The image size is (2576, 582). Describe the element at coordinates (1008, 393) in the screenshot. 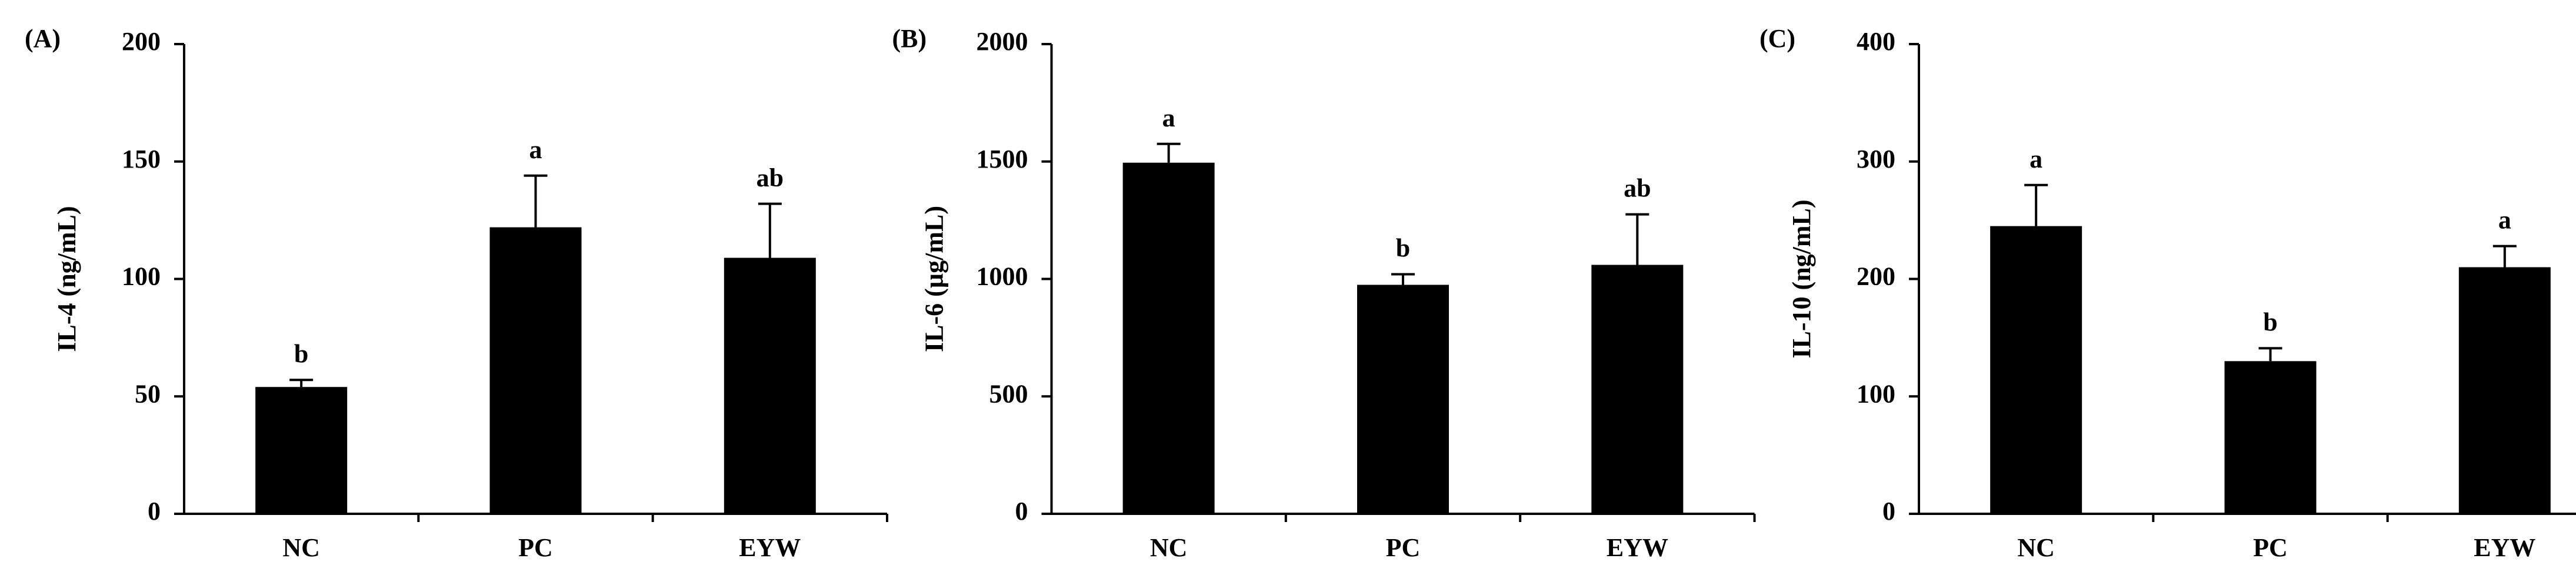

I see `y-tick-label: 500` at that location.